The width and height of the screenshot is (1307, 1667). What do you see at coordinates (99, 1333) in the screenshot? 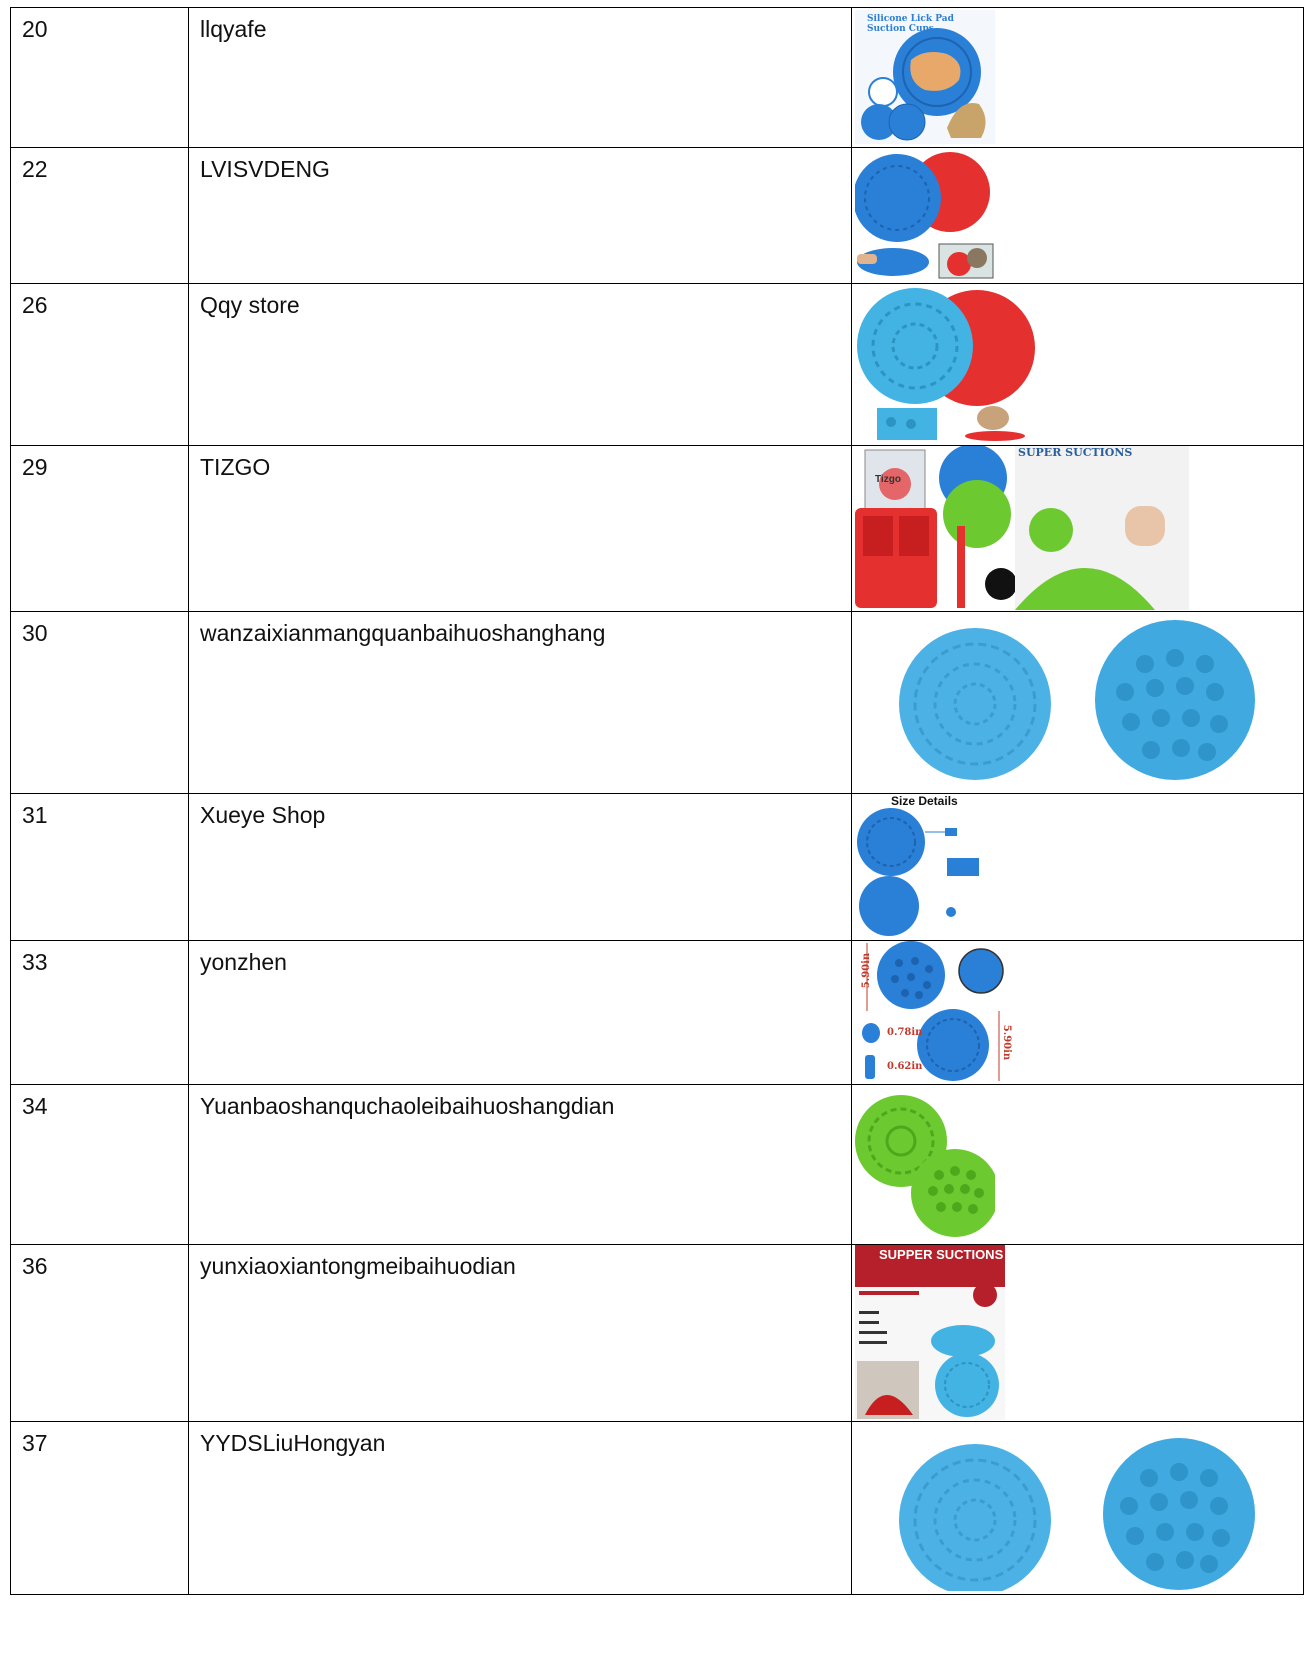
I see `row-number: 36` at bounding box center [99, 1333].